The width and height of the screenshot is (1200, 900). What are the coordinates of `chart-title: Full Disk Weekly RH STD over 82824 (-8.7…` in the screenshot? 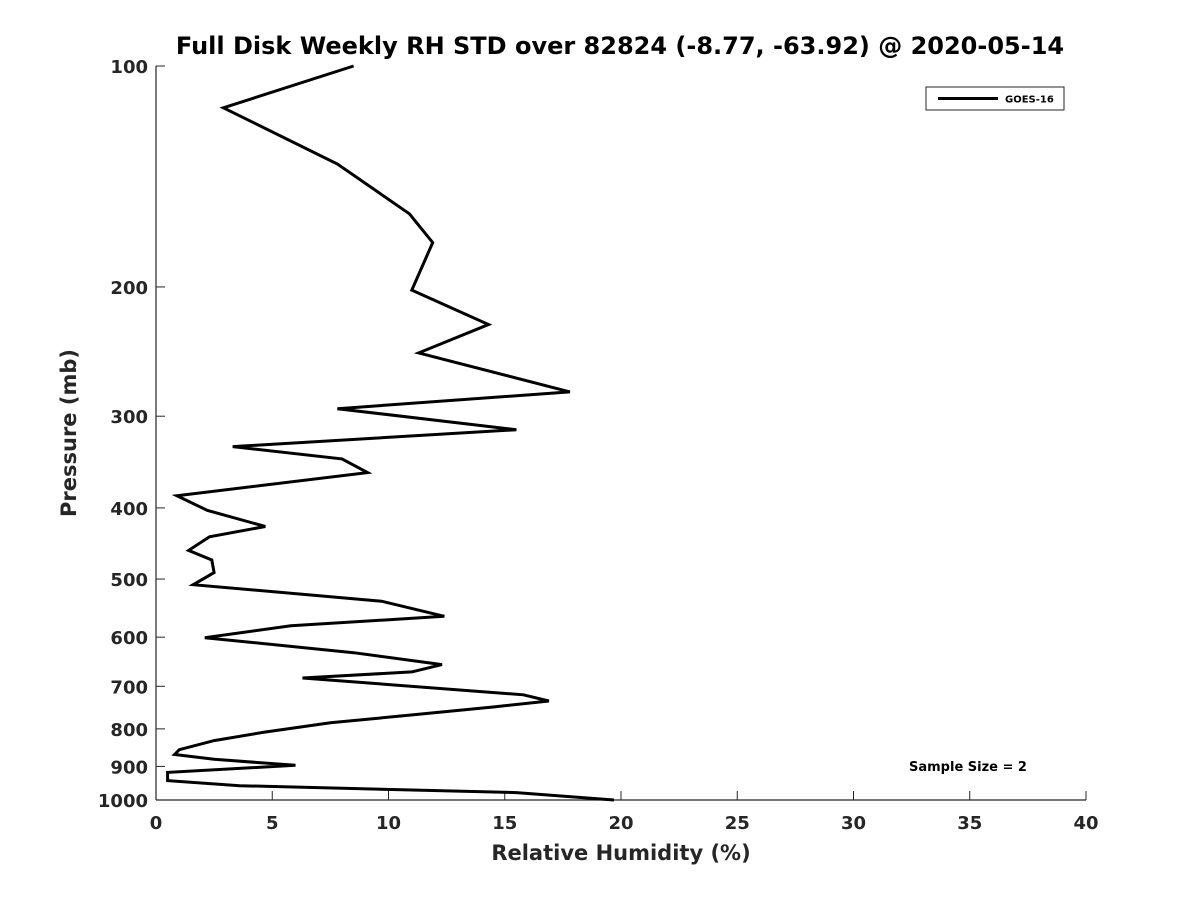 It's located at (620, 46).